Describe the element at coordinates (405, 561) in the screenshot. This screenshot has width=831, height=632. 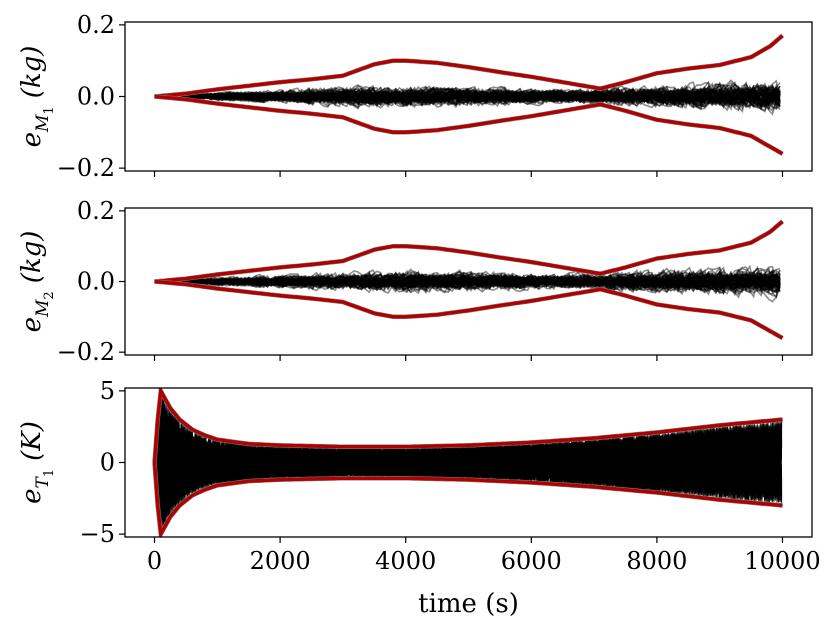
I see `xtick-label: 4000` at that location.